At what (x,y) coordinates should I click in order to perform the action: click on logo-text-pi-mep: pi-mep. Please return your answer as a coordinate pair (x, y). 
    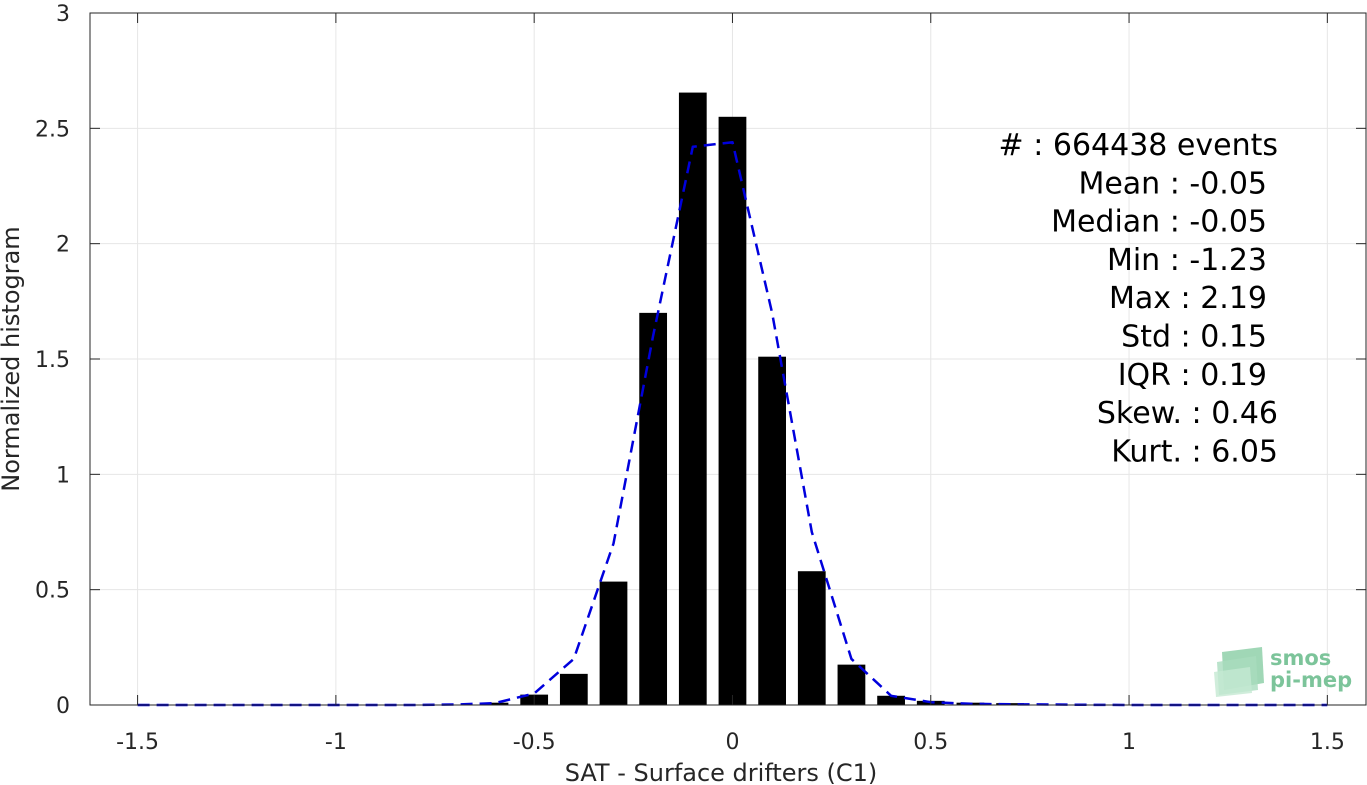
    Looking at the image, I should click on (1311, 680).